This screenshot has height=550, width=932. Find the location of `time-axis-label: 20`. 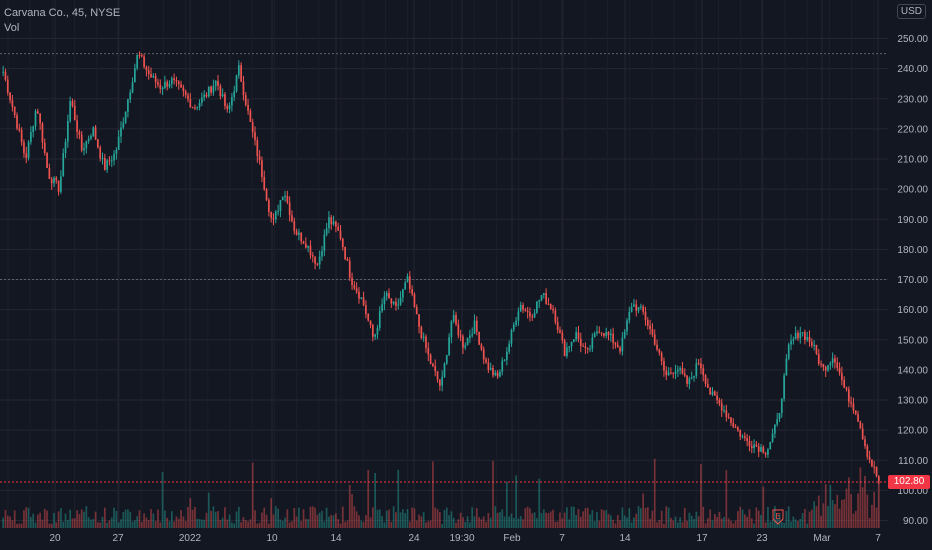

time-axis-label: 20 is located at coordinates (55, 538).